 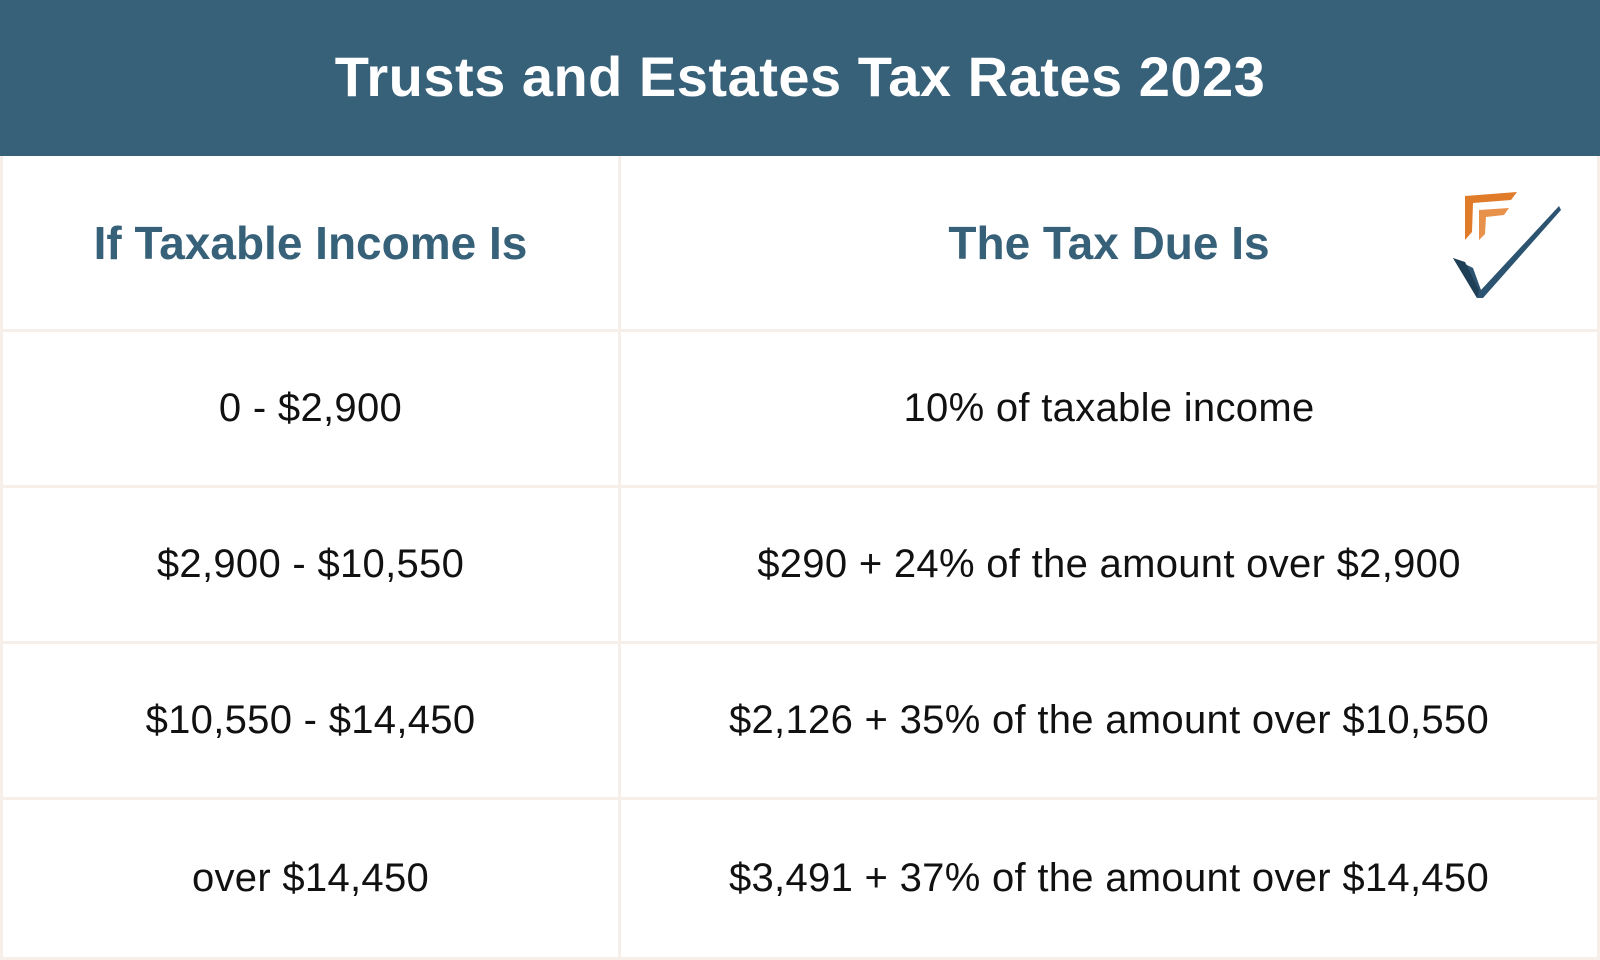 I want to click on income-range-cell: $10,550 - $14,450, so click(x=310, y=720).